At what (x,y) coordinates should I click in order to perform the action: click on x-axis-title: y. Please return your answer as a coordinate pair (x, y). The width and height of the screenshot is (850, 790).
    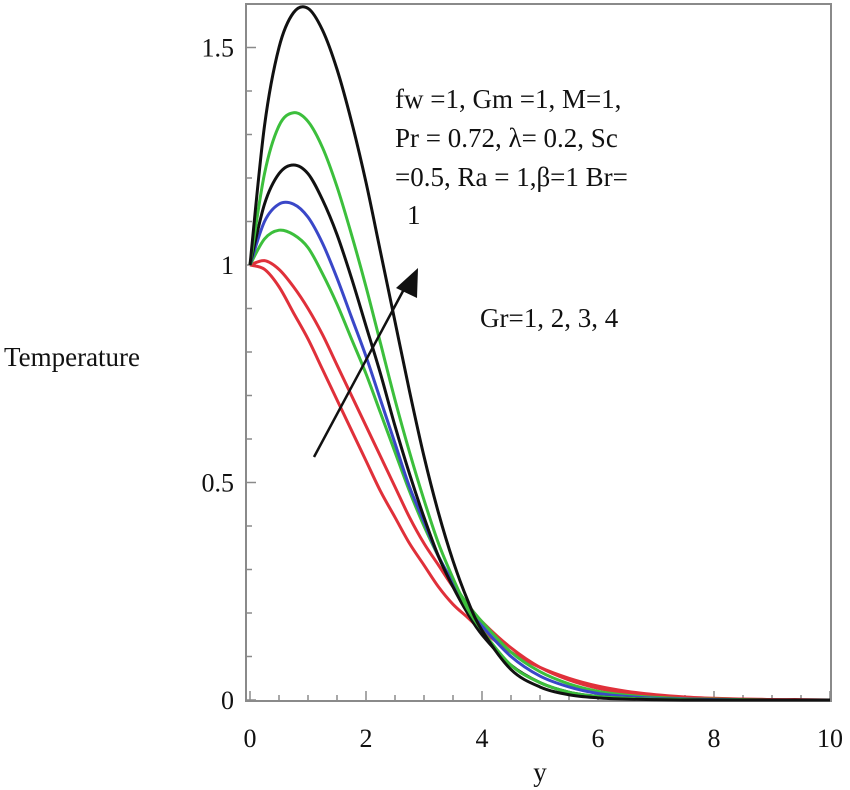
    Looking at the image, I should click on (540, 772).